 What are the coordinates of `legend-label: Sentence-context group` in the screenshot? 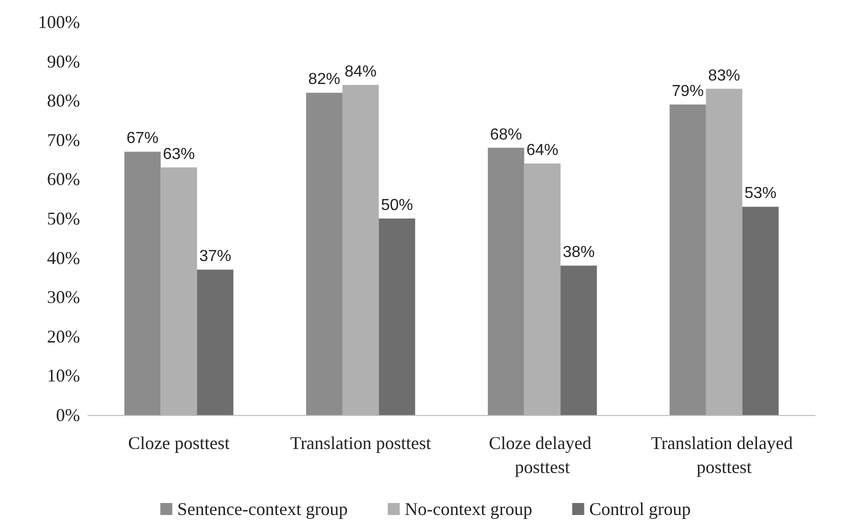 It's located at (262, 509).